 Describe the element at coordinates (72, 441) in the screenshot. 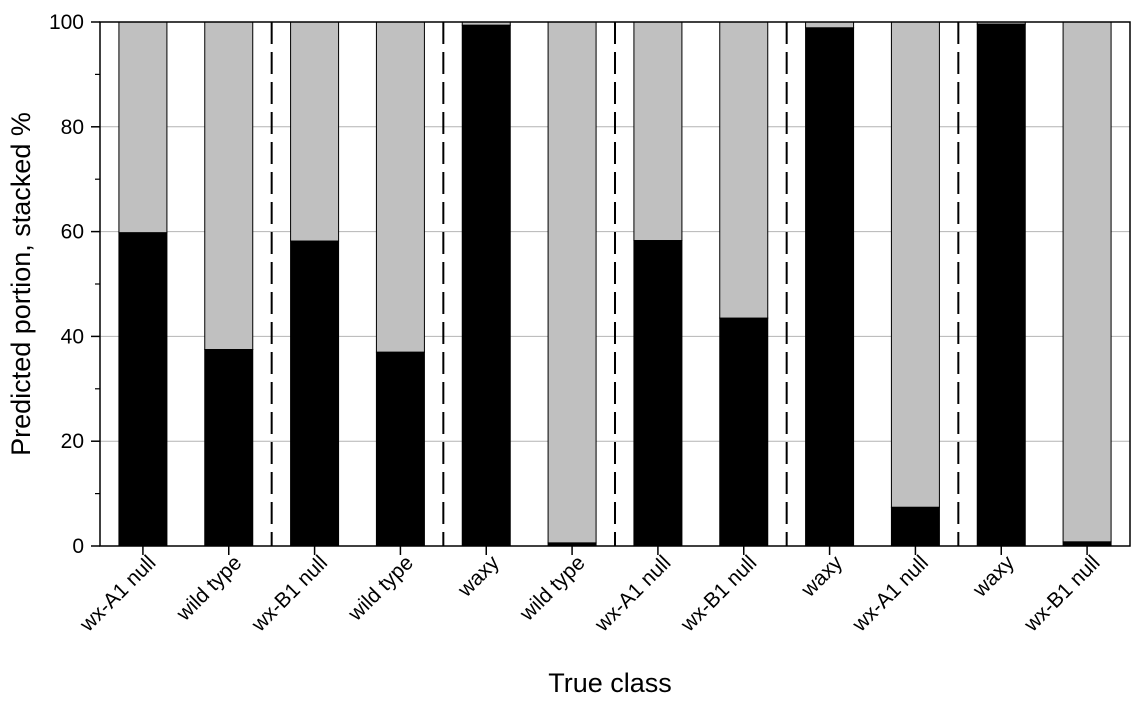

I see `y-tick-label: 20` at that location.